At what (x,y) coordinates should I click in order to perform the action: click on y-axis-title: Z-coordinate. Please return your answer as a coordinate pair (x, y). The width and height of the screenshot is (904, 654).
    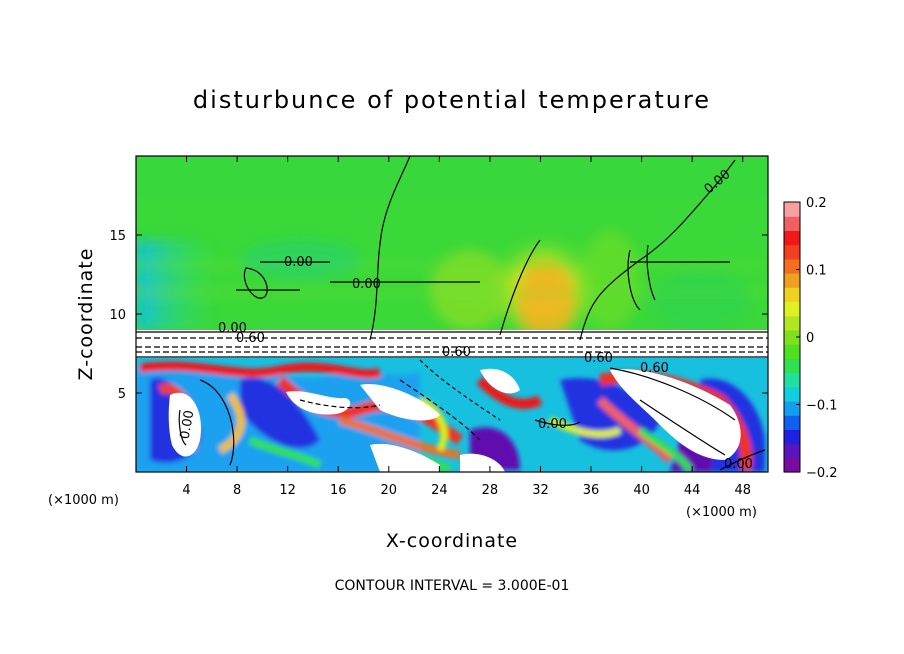
    Looking at the image, I should click on (86, 314).